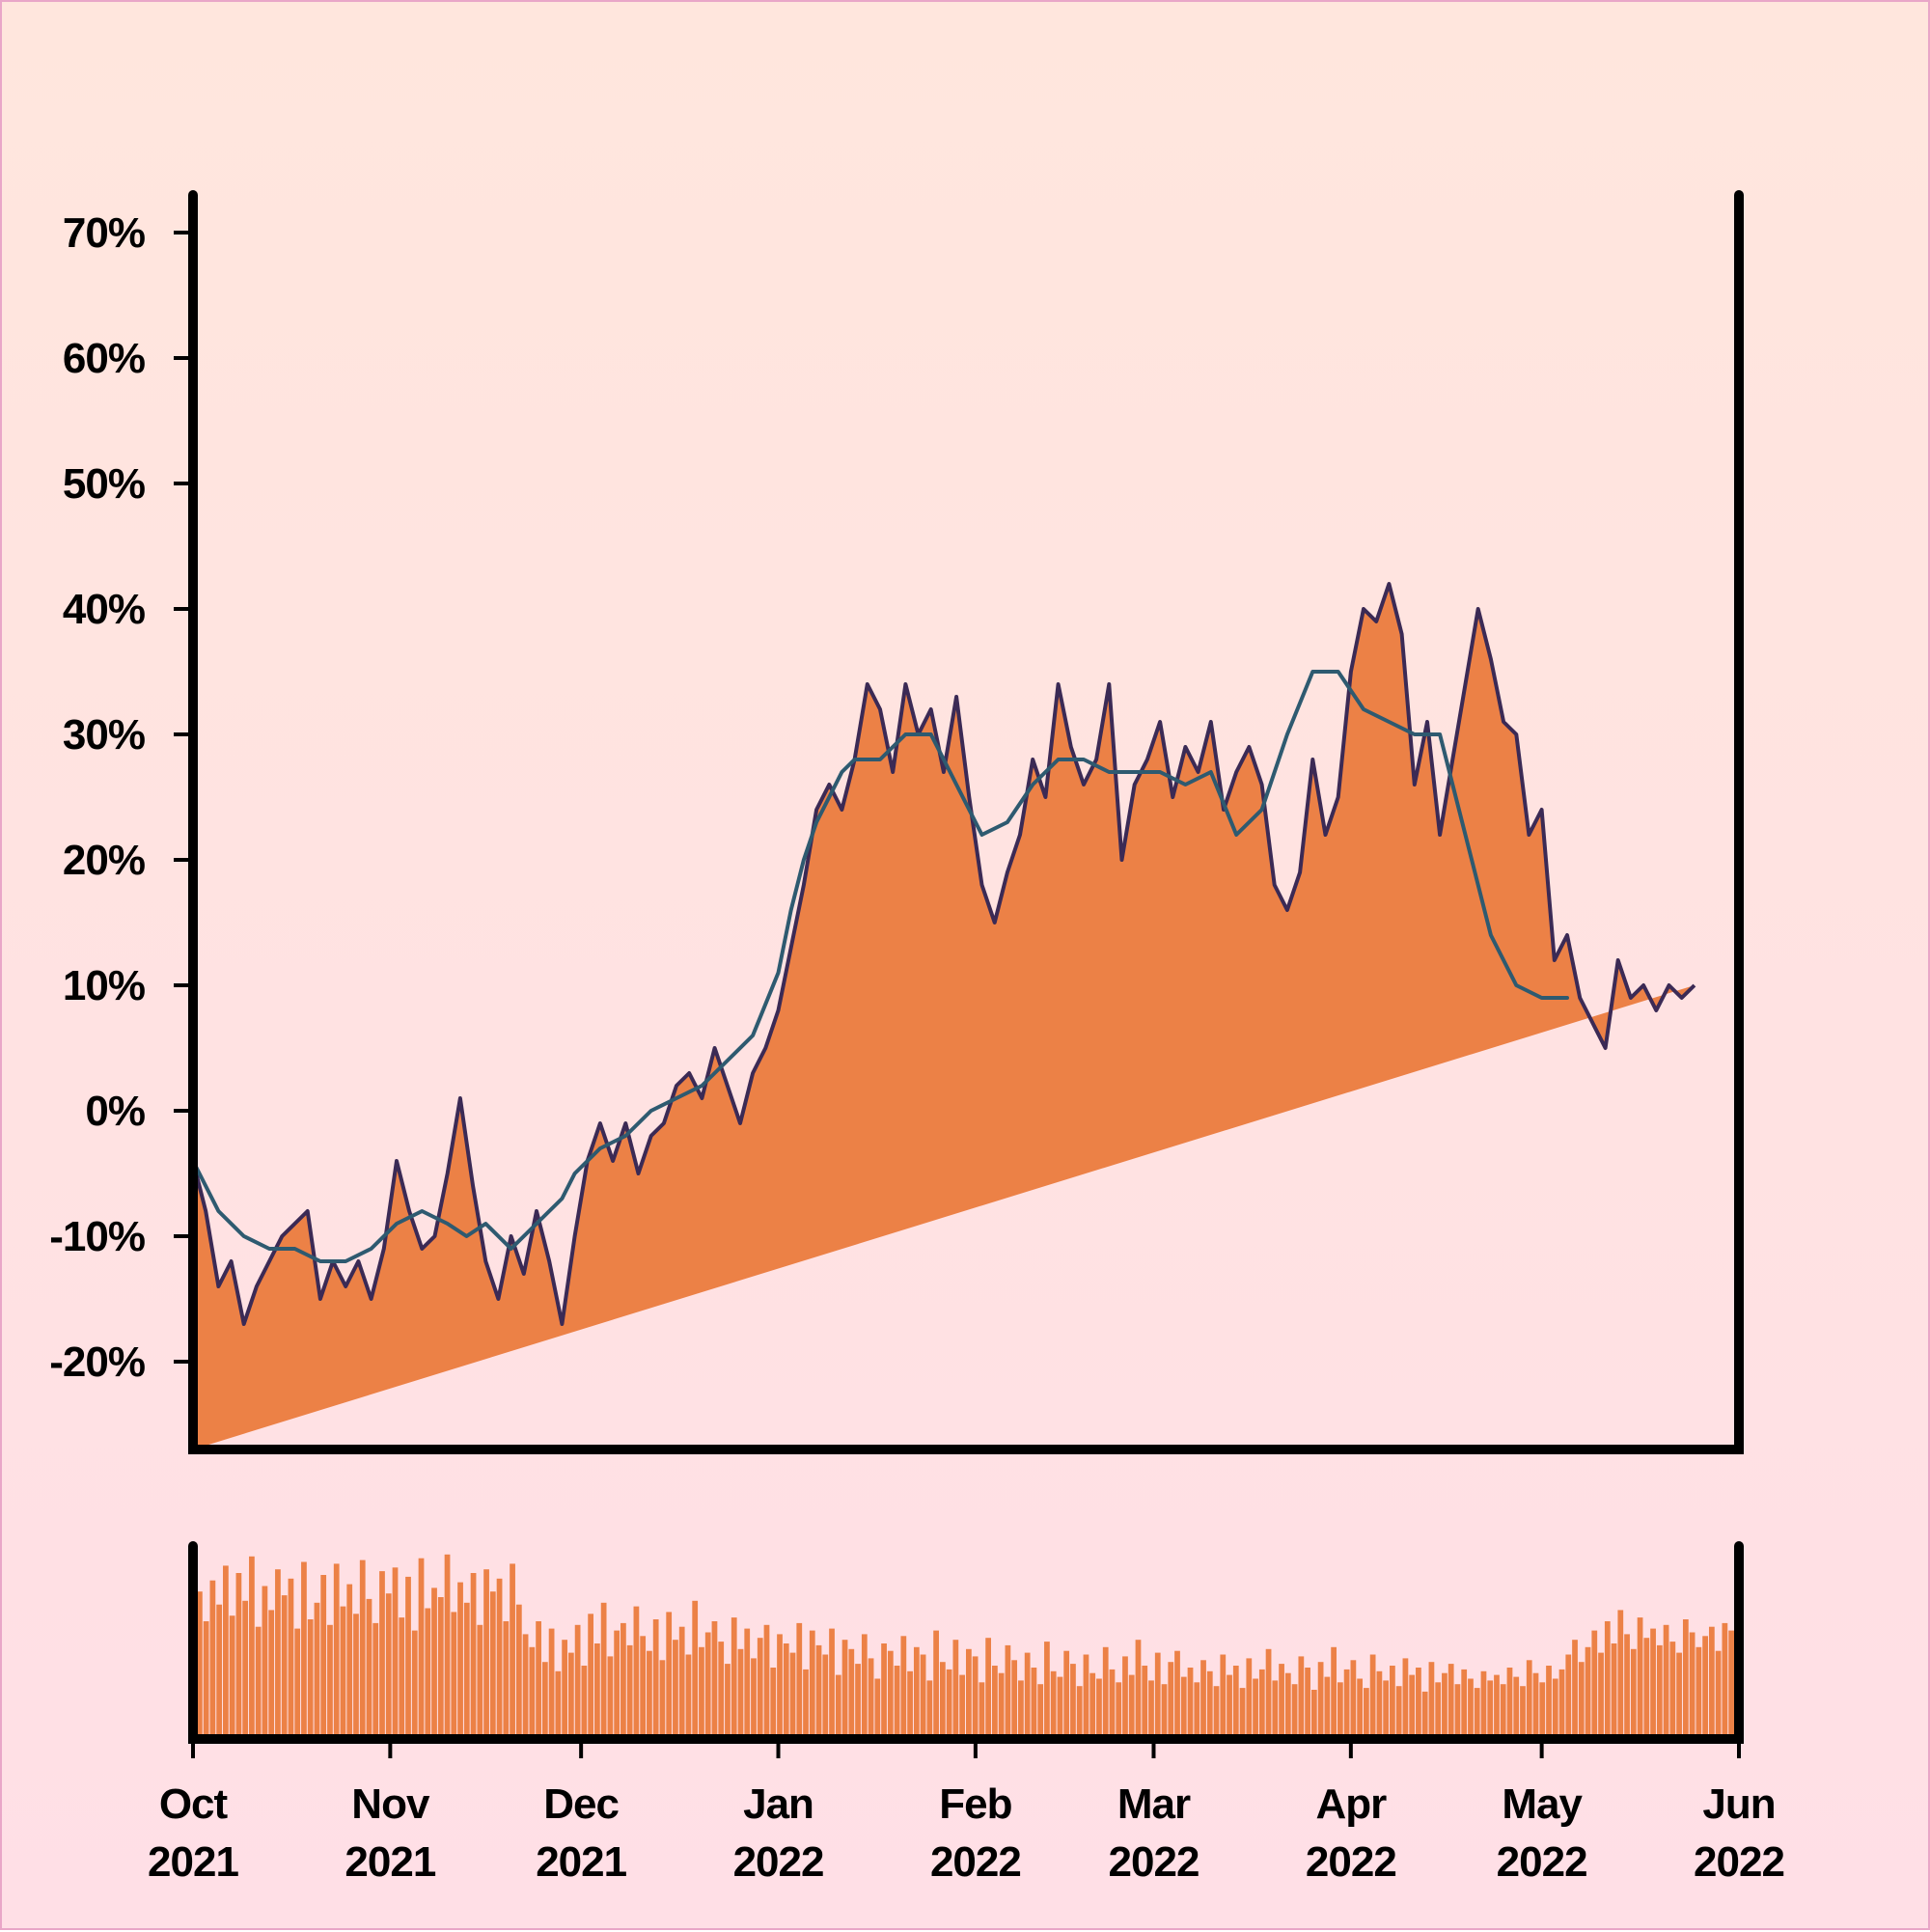 The image size is (1930, 1932). I want to click on x-tick-month: Jan, so click(778, 1804).